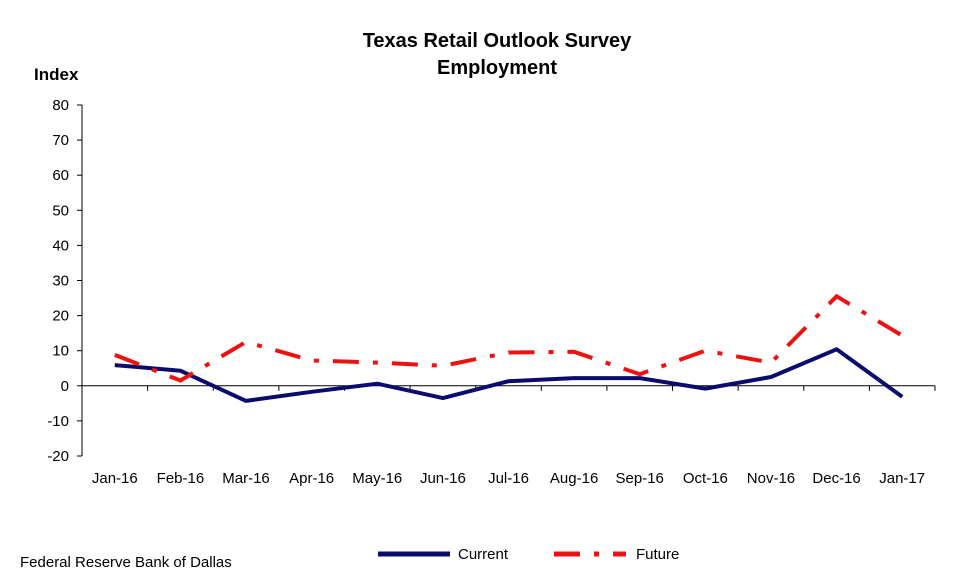  What do you see at coordinates (60, 316) in the screenshot?
I see `y-tick-label: 20` at bounding box center [60, 316].